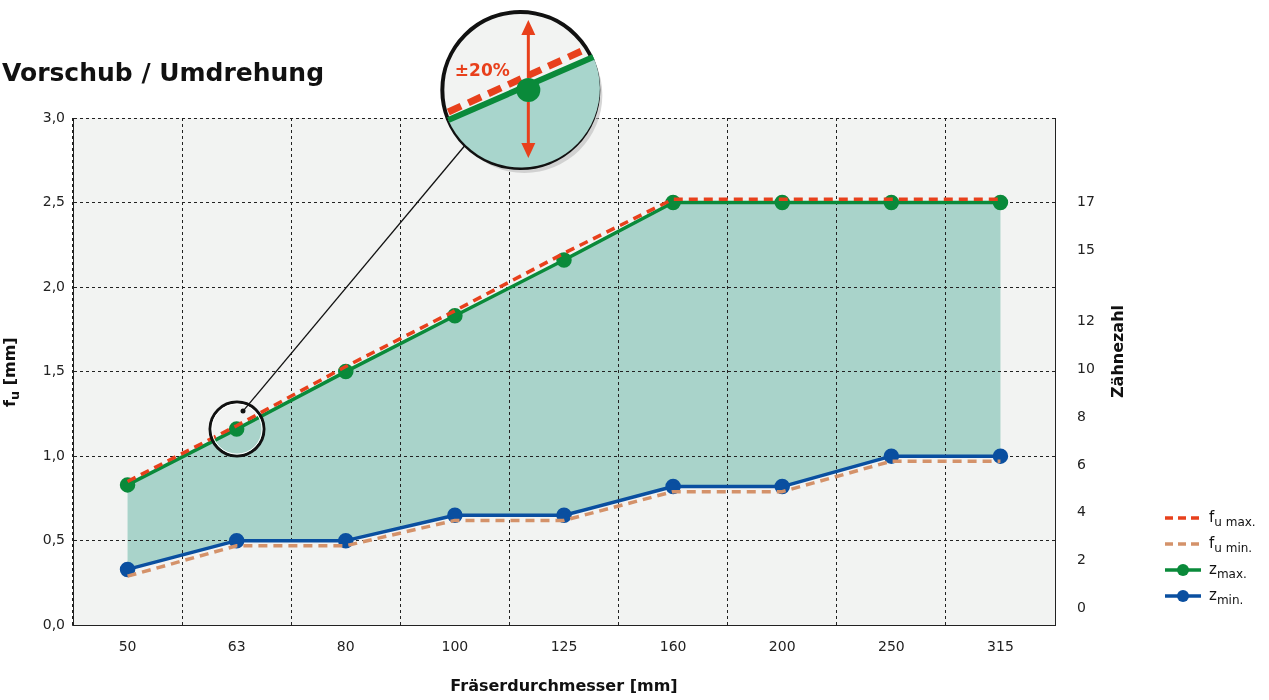 The width and height of the screenshot is (1269, 700). What do you see at coordinates (1231, 544) in the screenshot?
I see `legend-label: f$_{u min.}$` at bounding box center [1231, 544].